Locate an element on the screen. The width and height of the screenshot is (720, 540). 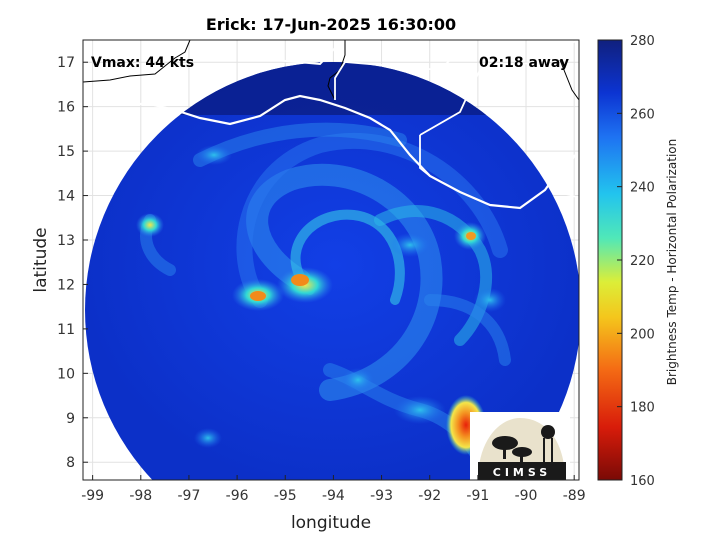
colorbar-ticks: 160 180 200 220 240 260 280 is located at coordinates (636, 261).